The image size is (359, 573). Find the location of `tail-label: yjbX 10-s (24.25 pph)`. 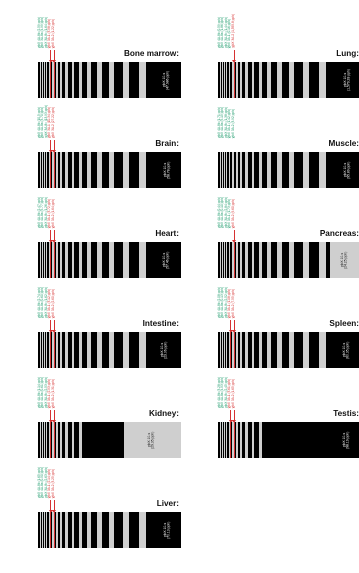

tail-label: yjbX 10-s (24.25 pph) is located at coordinates (344, 260).